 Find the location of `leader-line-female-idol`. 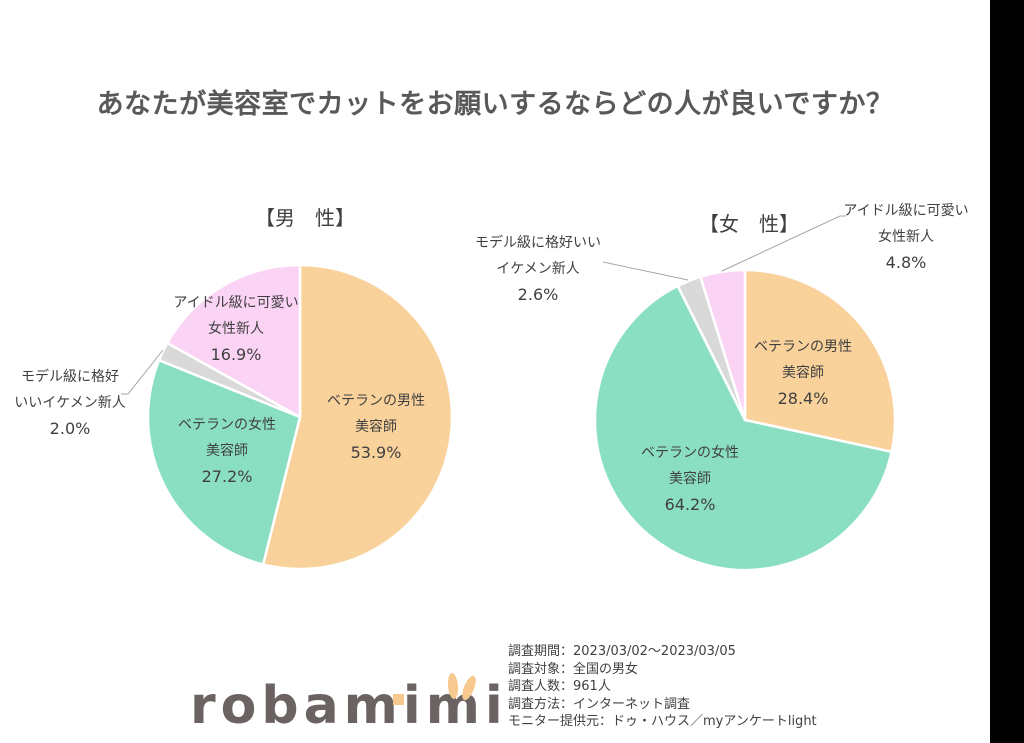

leader-line-female-idol is located at coordinates (783, 243).